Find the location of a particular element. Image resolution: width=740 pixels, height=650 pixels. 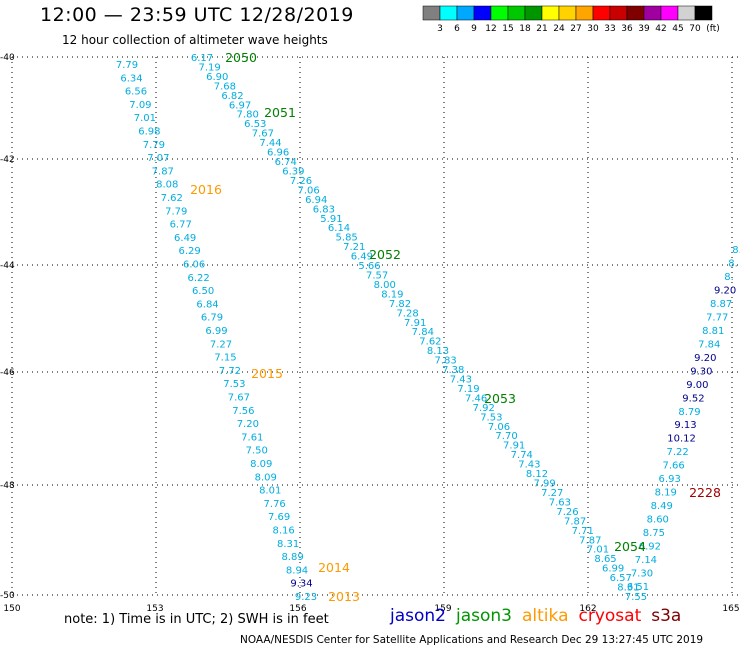

longitude-tick-label: 162 is located at coordinates (587, 609).